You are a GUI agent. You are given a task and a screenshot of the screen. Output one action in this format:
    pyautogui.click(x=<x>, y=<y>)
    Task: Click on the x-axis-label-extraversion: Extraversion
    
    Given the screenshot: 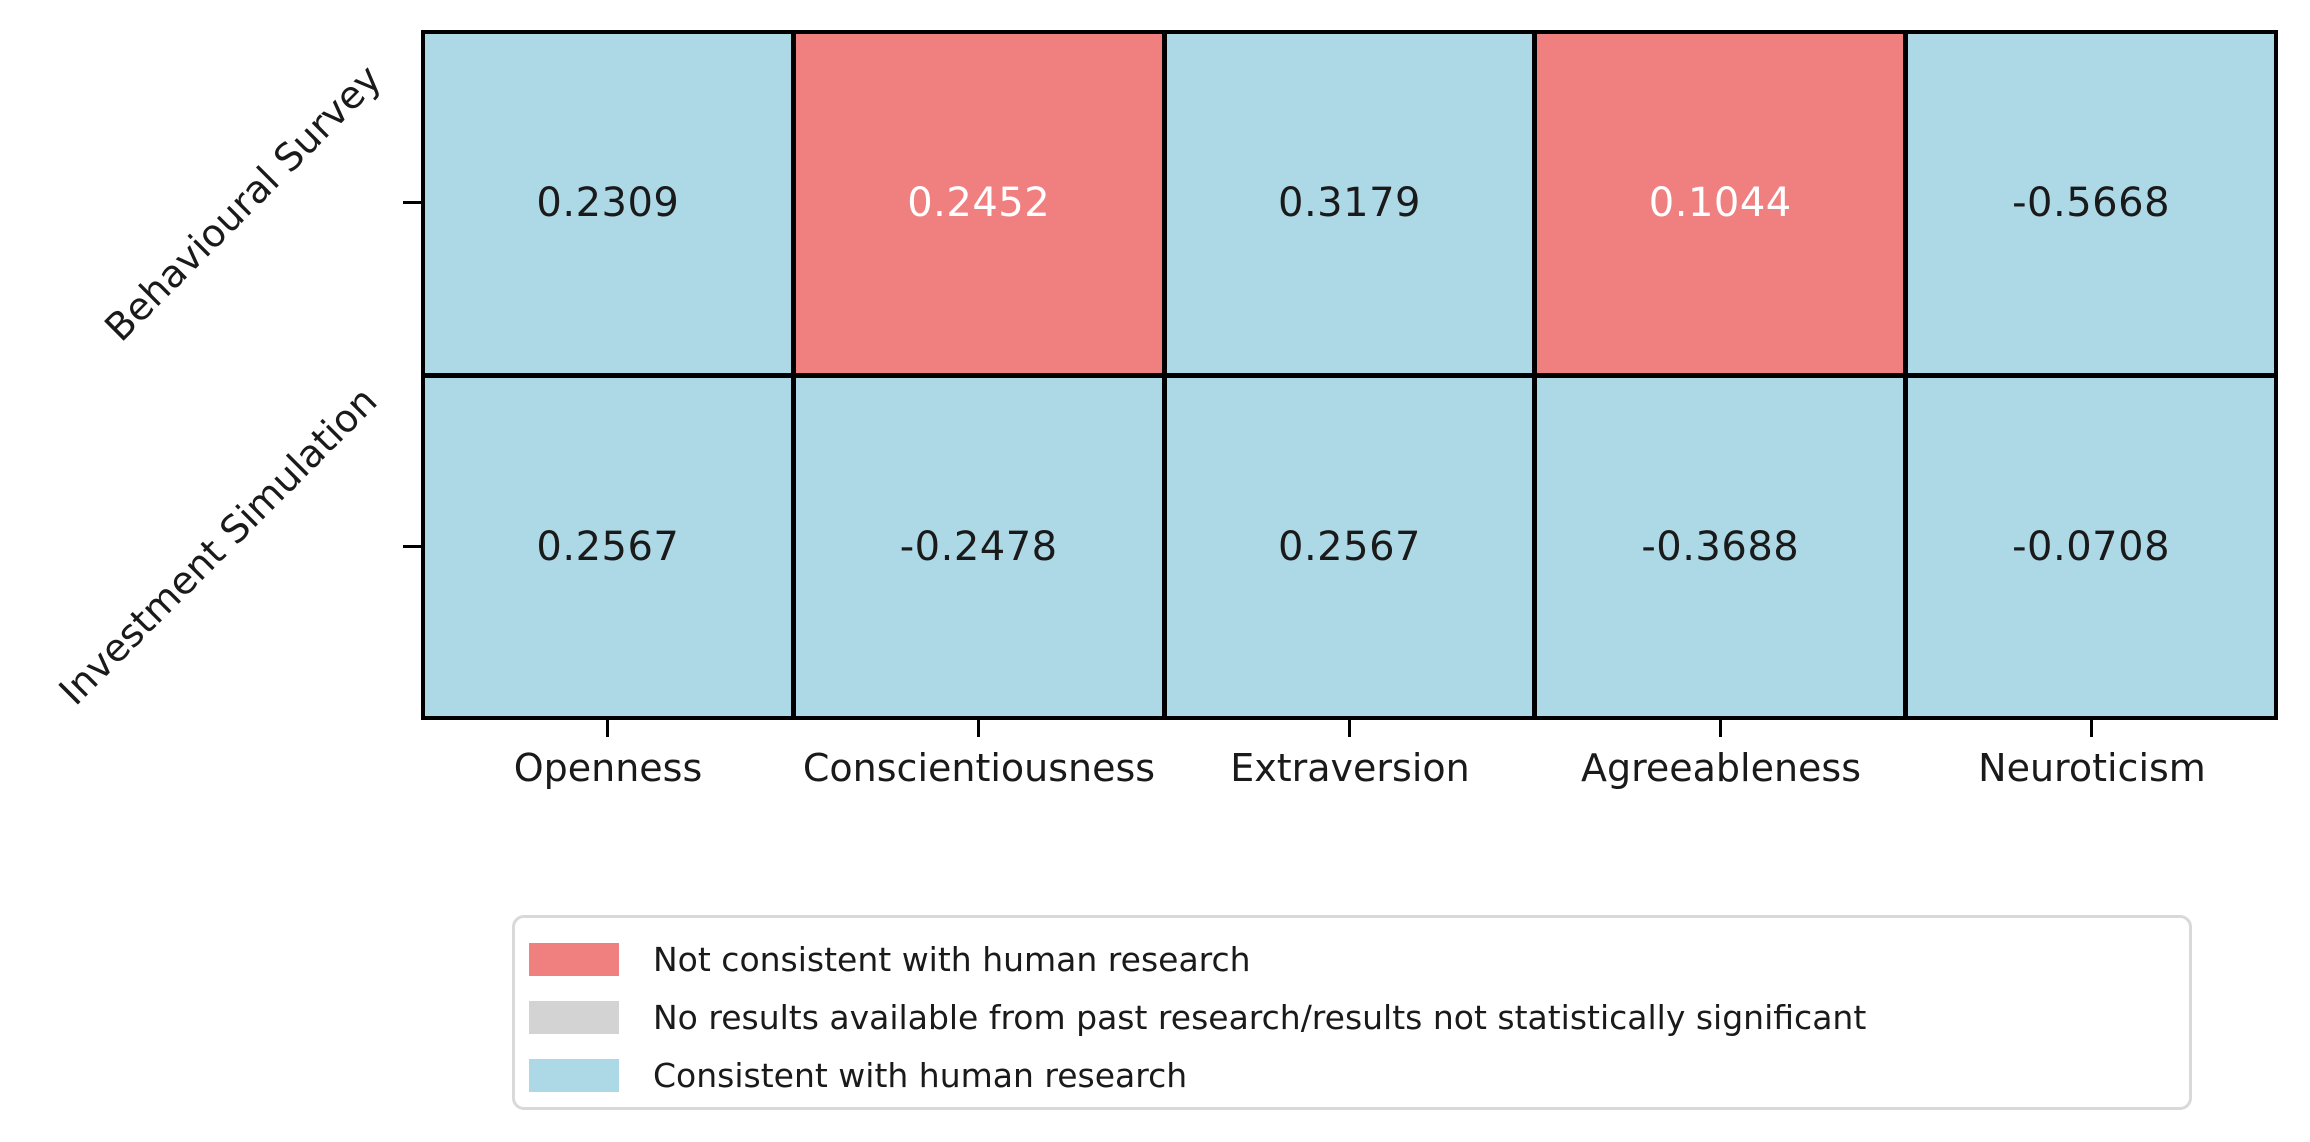 What is the action you would take?
    pyautogui.click(x=1350, y=768)
    